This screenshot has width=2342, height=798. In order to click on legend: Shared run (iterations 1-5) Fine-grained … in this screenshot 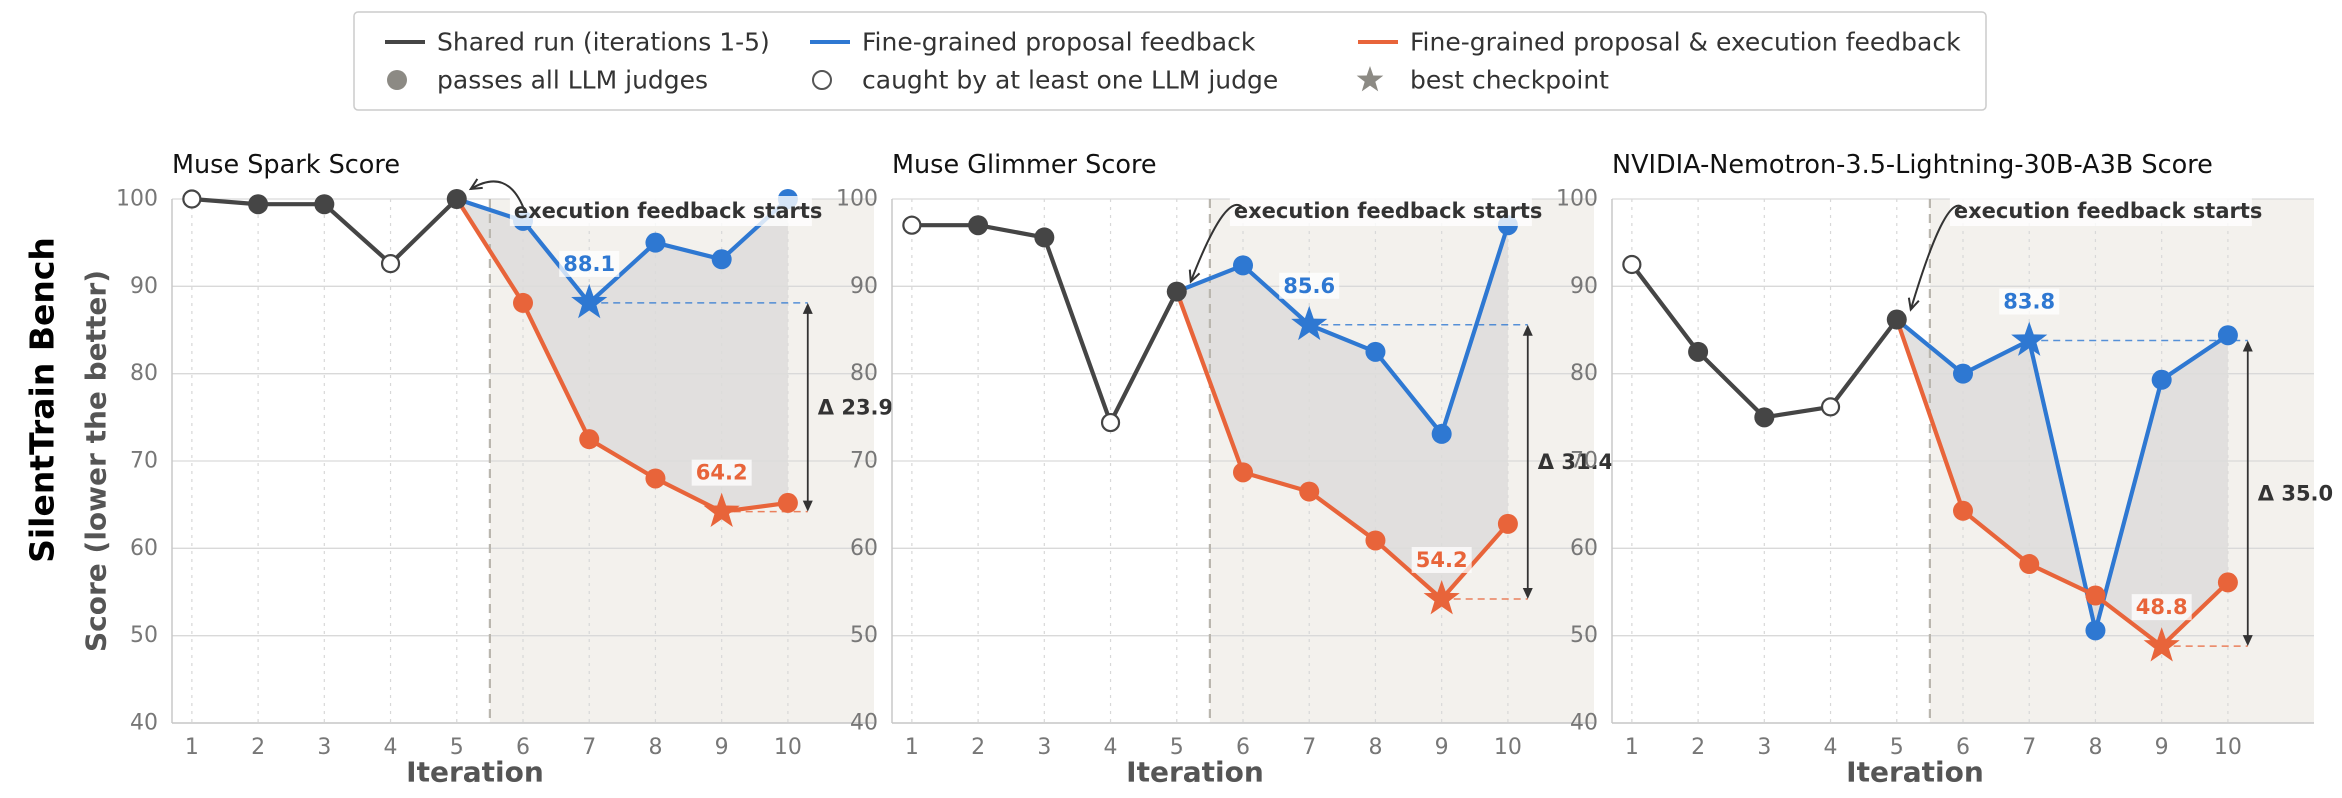, I will do `click(1170, 61)`.